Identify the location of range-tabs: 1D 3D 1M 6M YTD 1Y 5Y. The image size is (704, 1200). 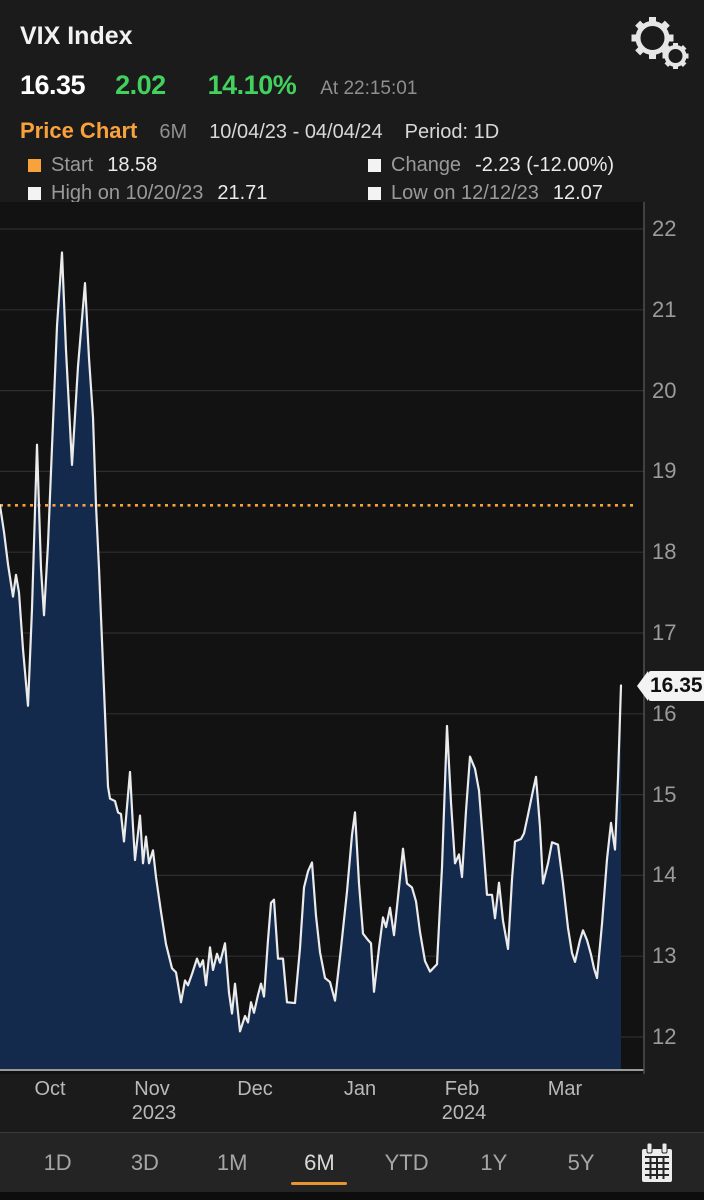
(352, 1162).